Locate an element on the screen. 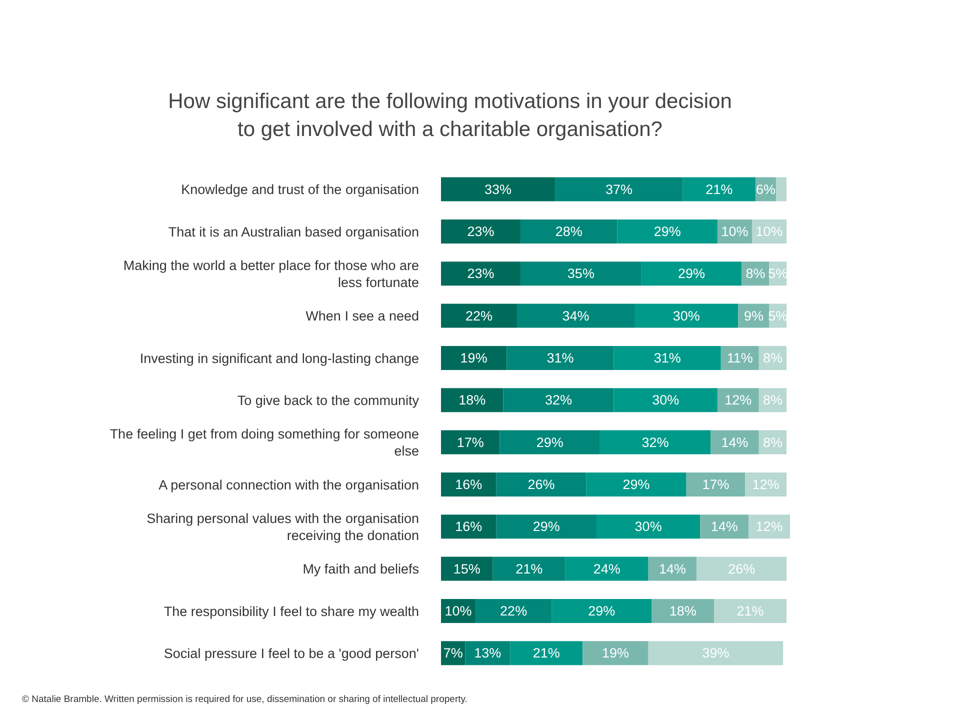  data-label: 39% is located at coordinates (716, 653).